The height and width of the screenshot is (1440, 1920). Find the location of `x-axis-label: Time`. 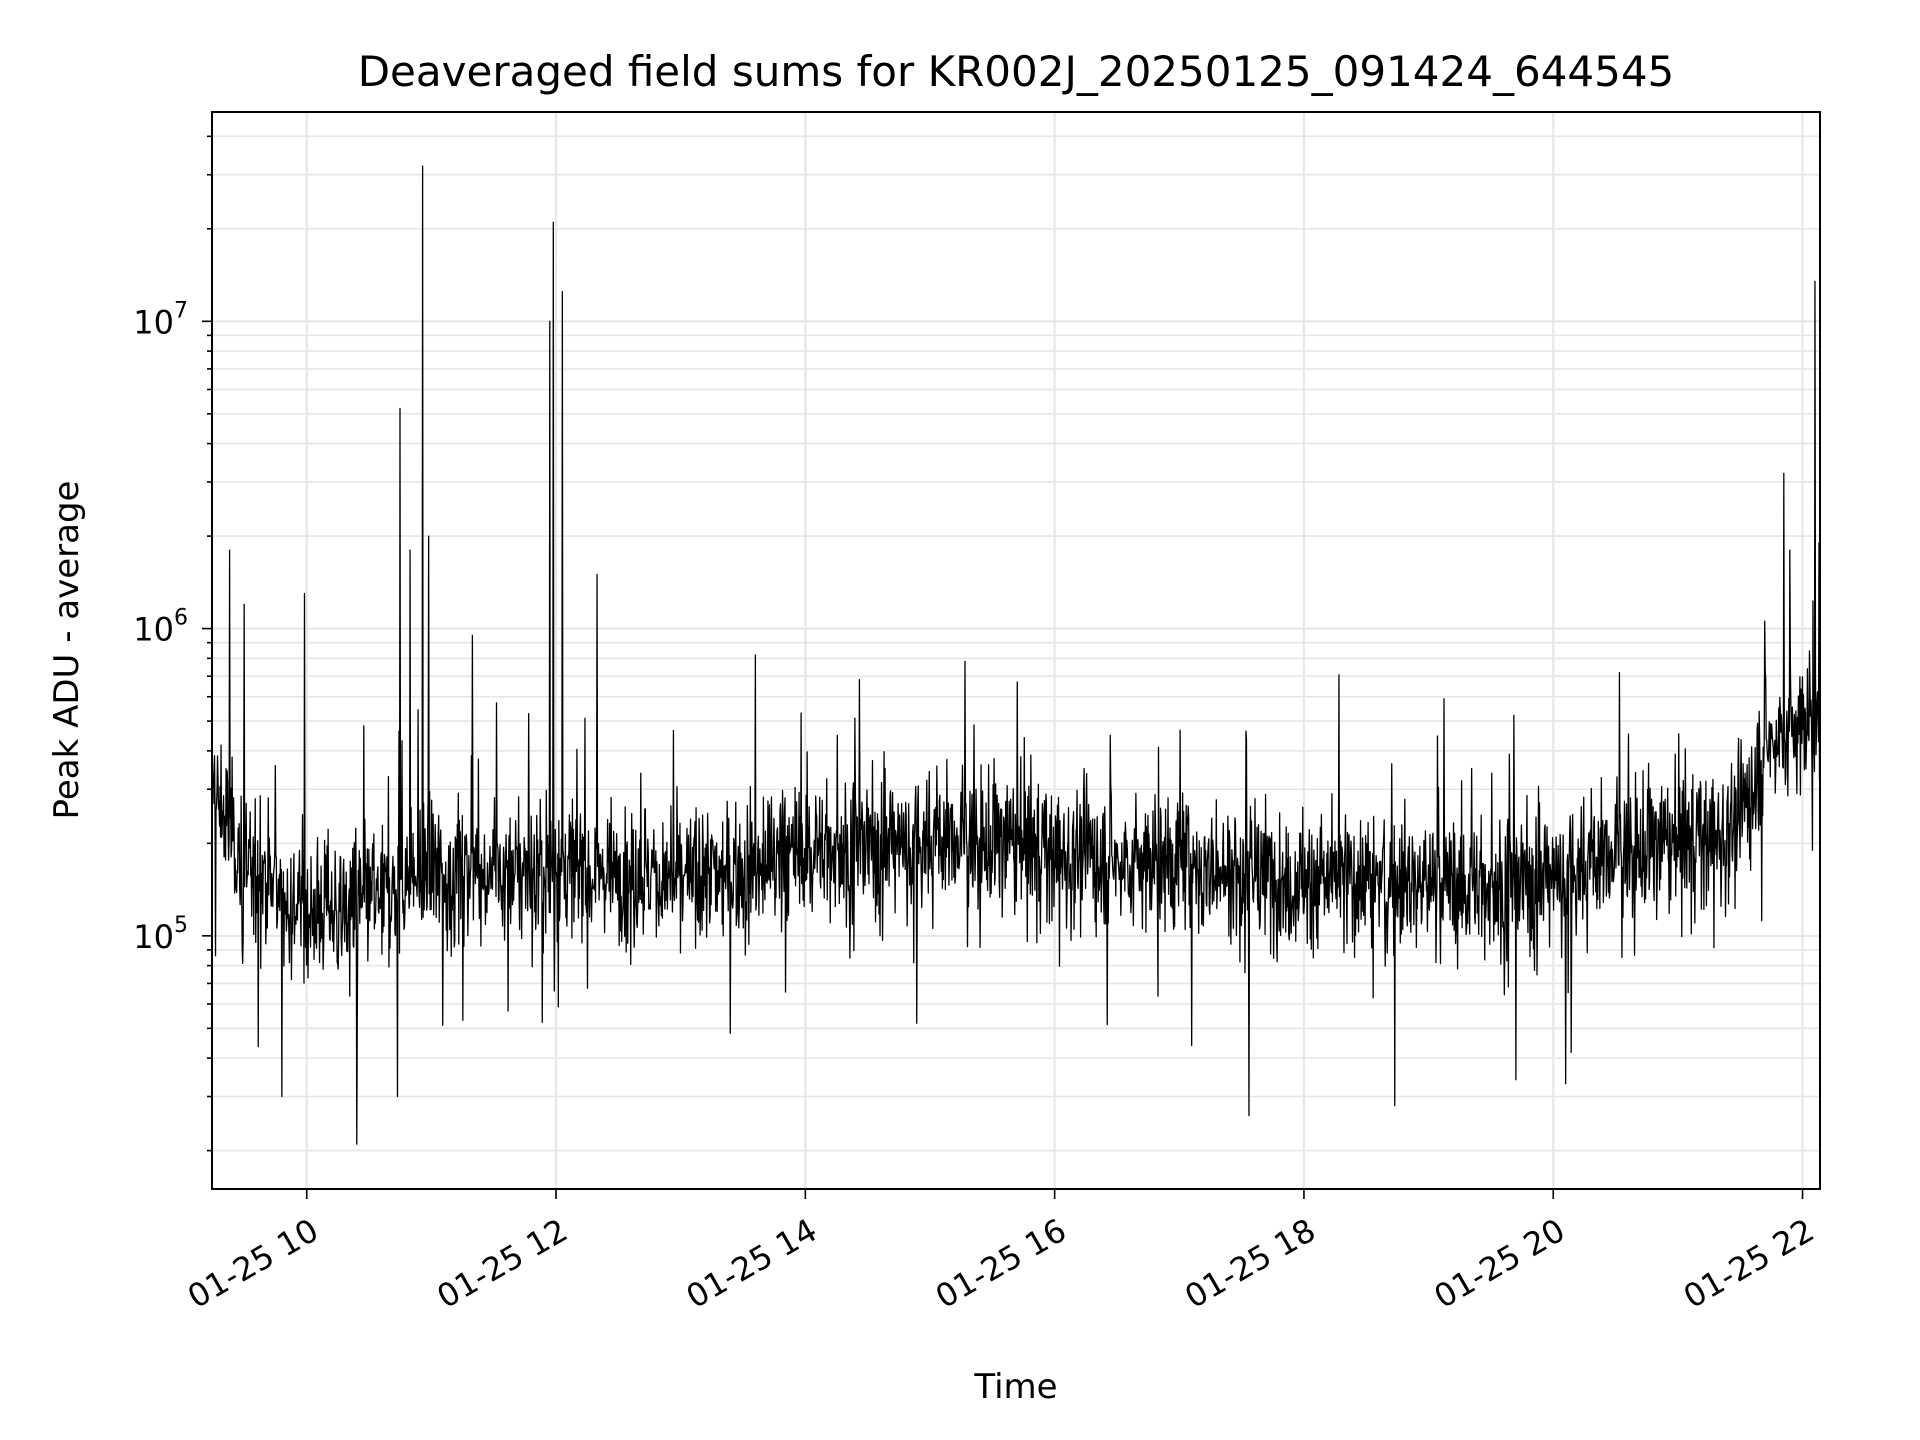

x-axis-label: Time is located at coordinates (1015, 1387).